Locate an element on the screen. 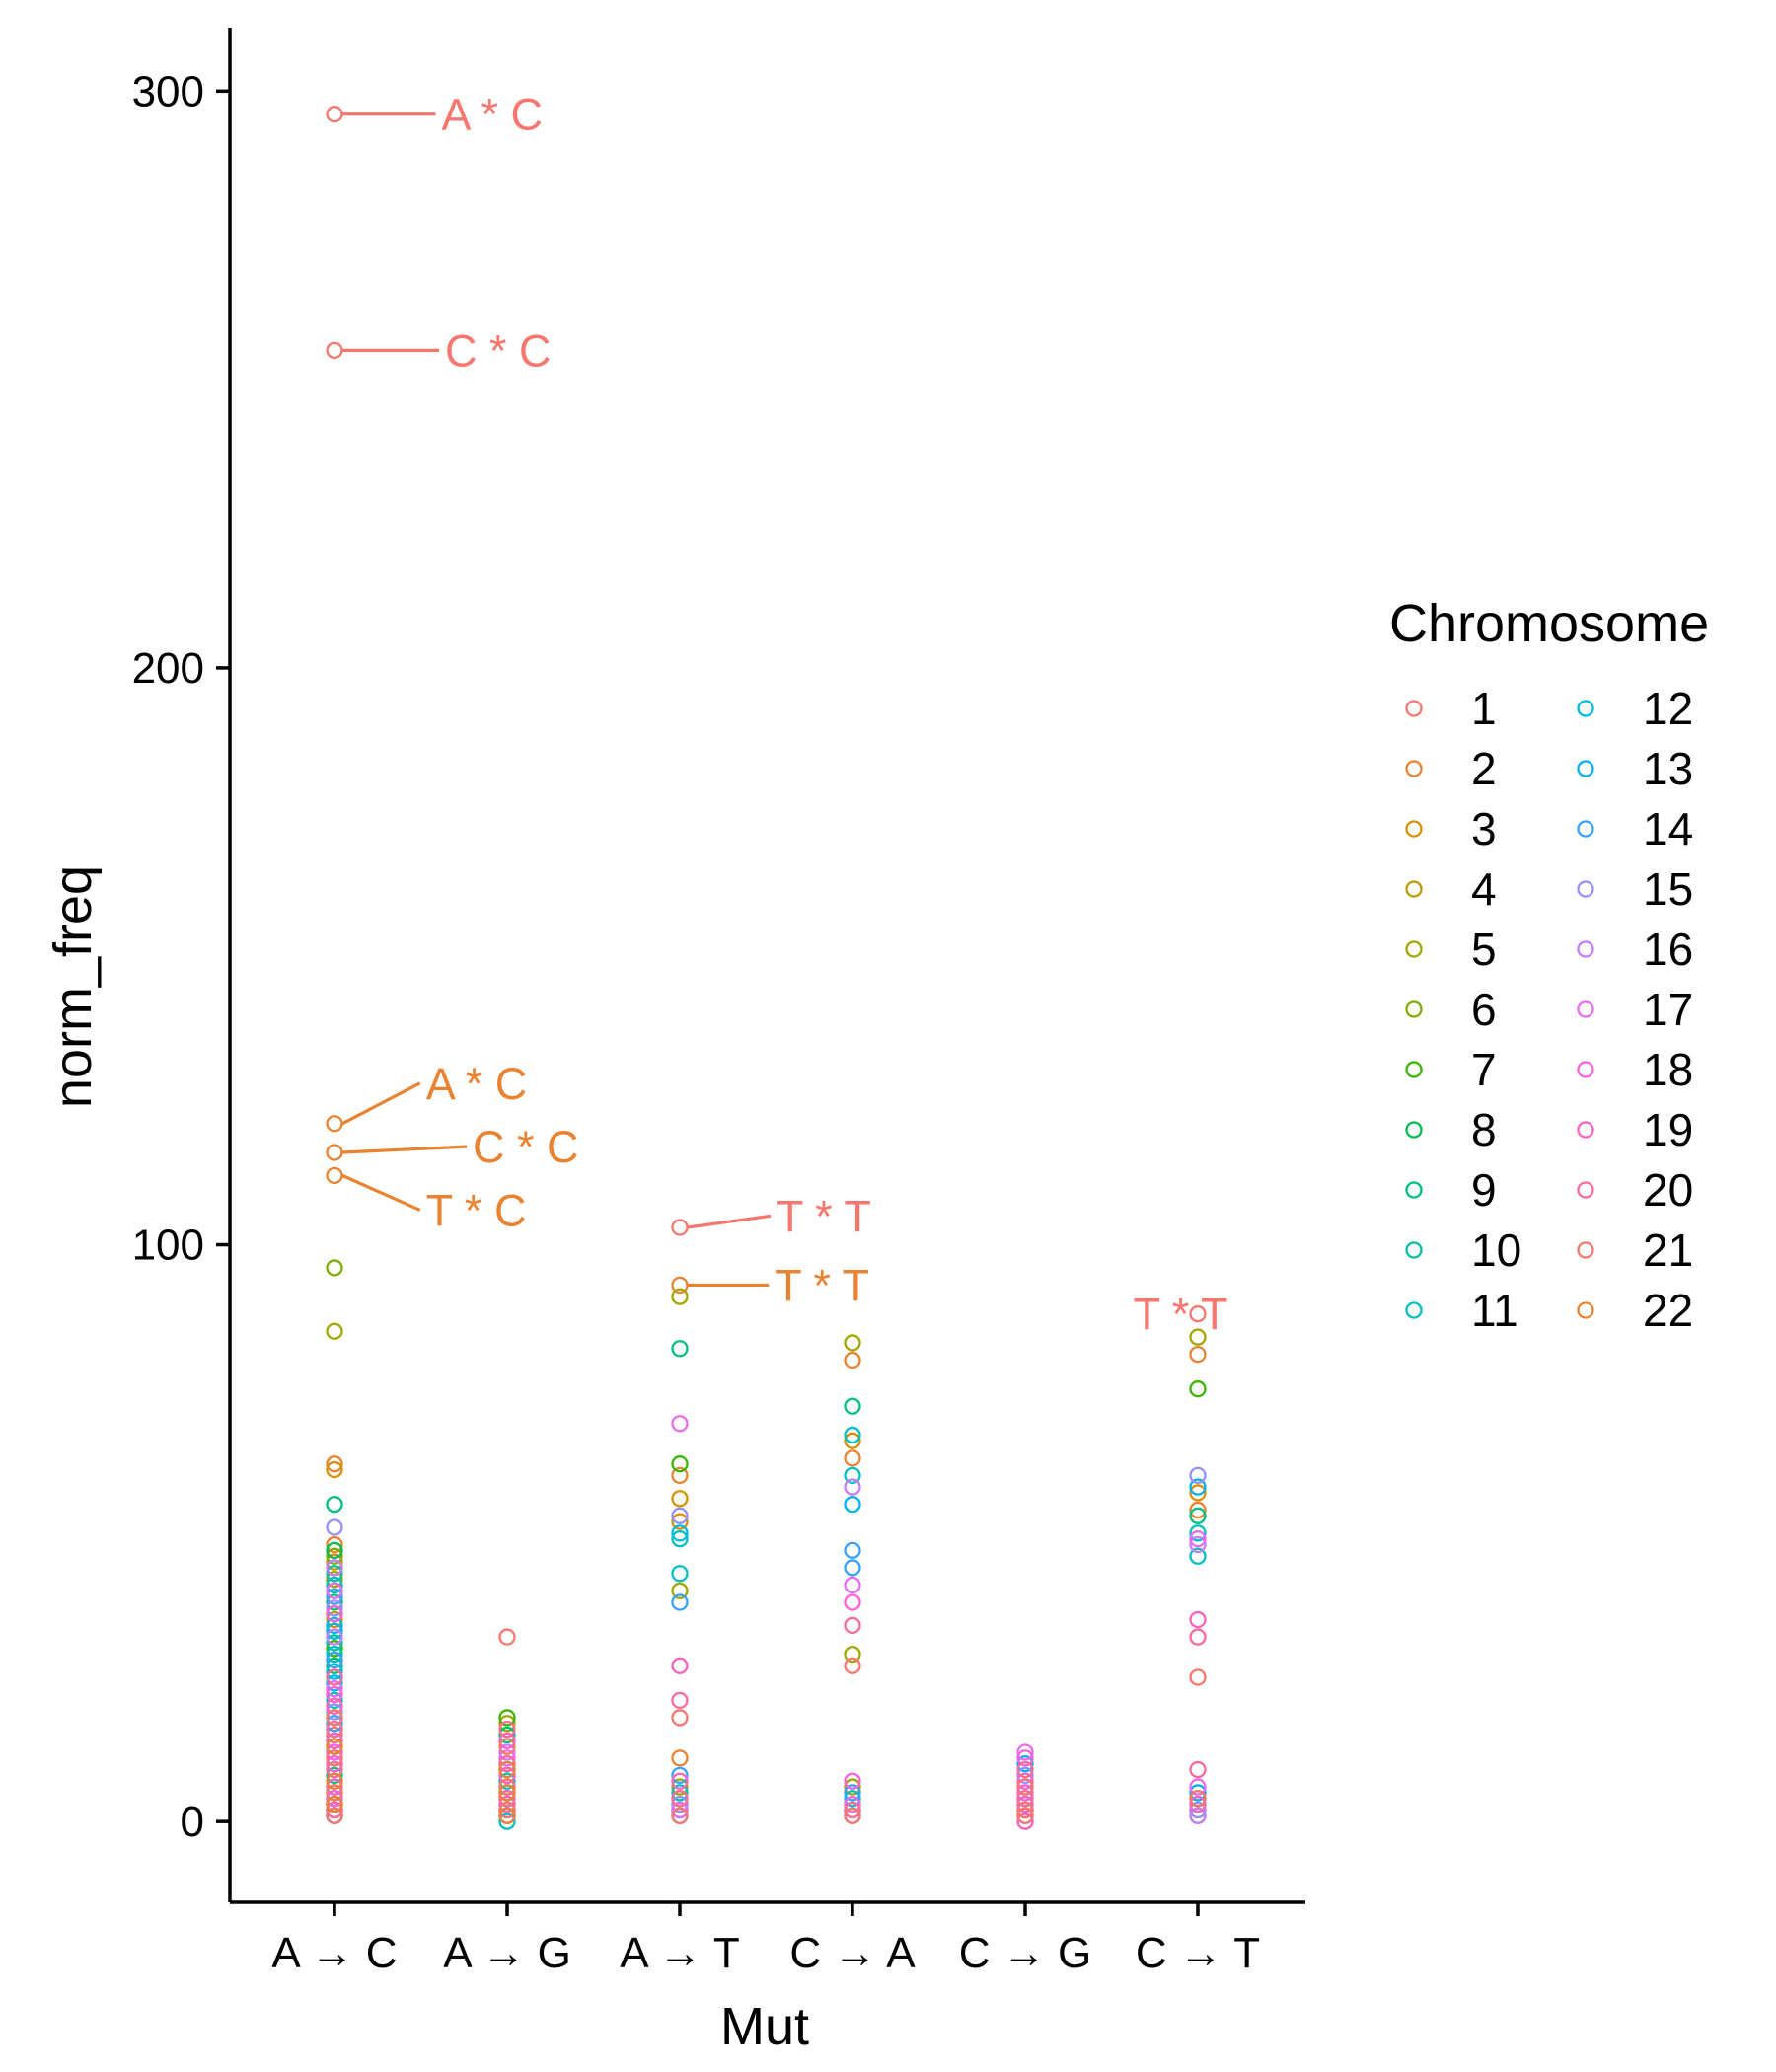  legend-label: 22 is located at coordinates (1668, 1311).